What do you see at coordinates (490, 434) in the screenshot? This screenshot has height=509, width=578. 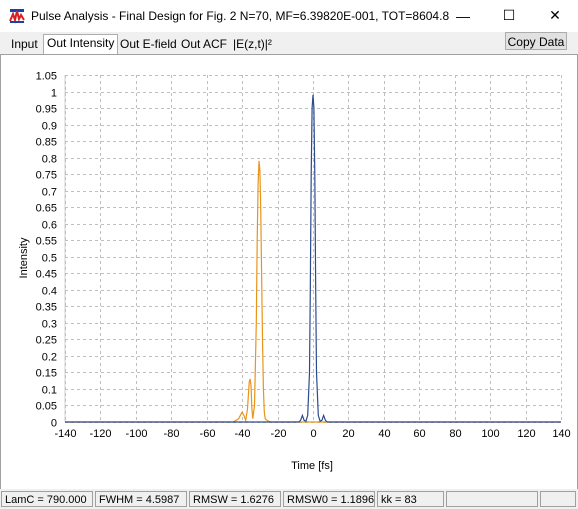 I see `x-tick-label: 100` at bounding box center [490, 434].